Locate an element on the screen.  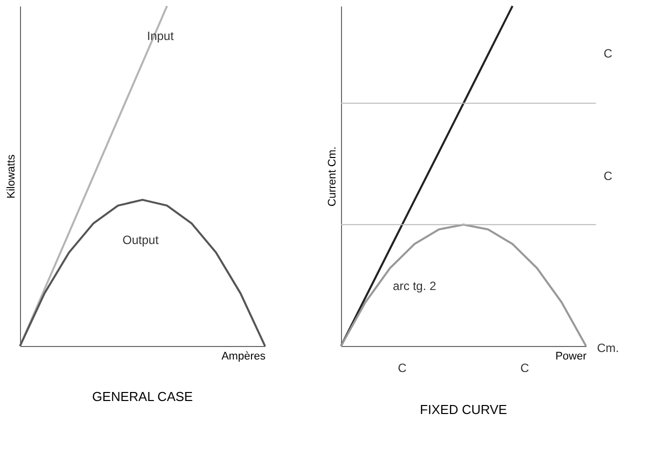
x-axis-title: Ampères is located at coordinates (243, 356).